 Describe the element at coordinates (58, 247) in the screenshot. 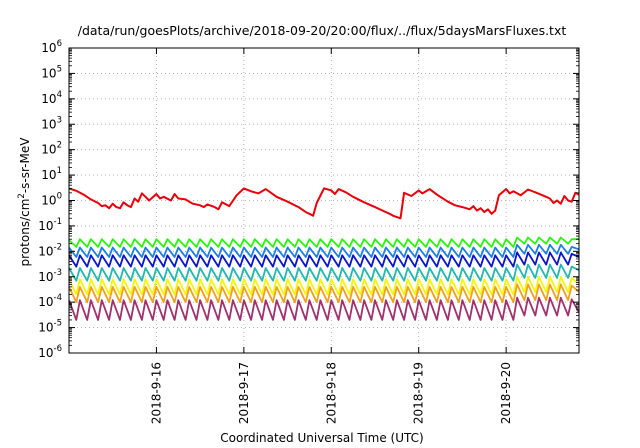

I see `y-tick-exponent: -2` at that location.